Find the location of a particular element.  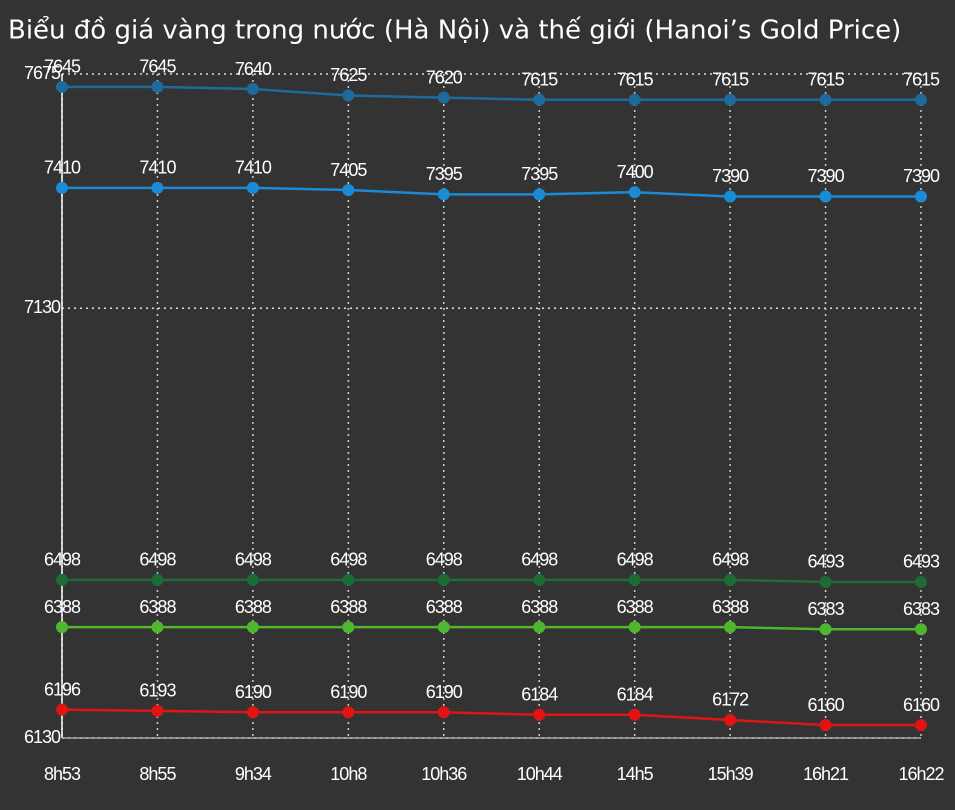

data-label: 7625 is located at coordinates (348, 75).